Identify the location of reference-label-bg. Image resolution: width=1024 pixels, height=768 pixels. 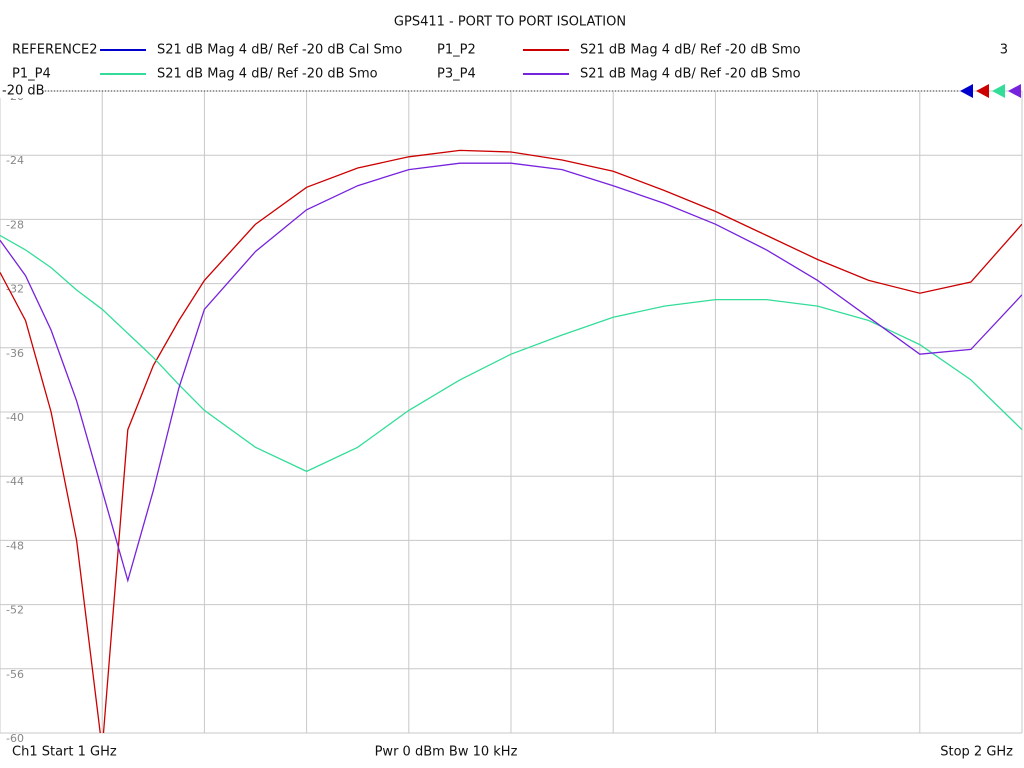
(22, 90).